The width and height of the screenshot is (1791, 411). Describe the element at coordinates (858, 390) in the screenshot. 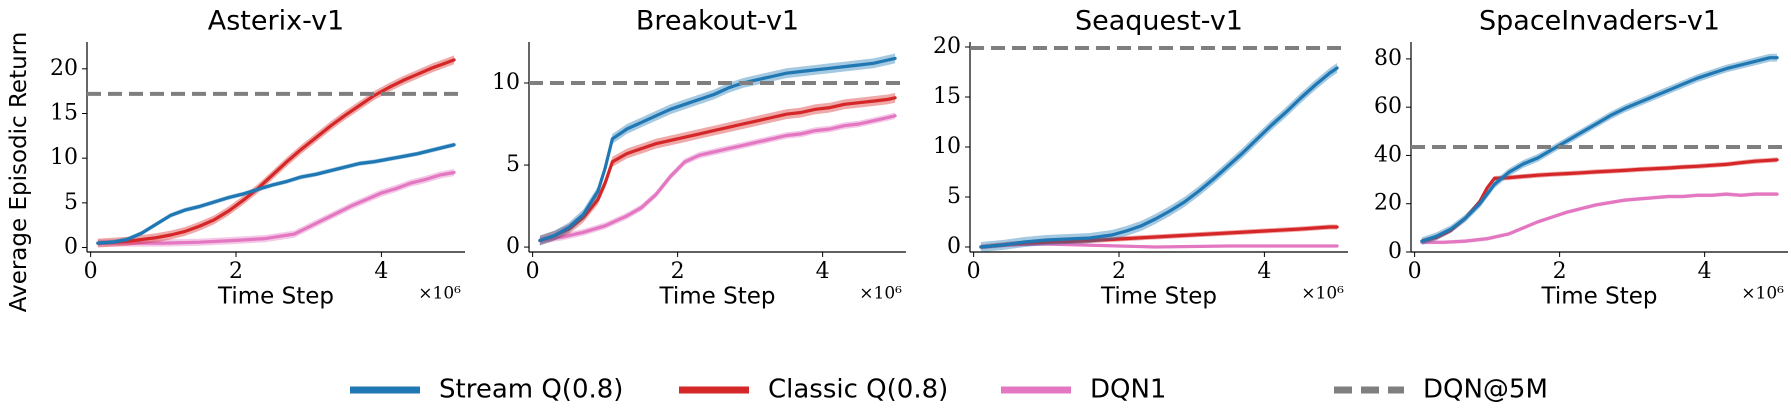

I see `legend-label-classic: Classic Q(0.8)` at that location.